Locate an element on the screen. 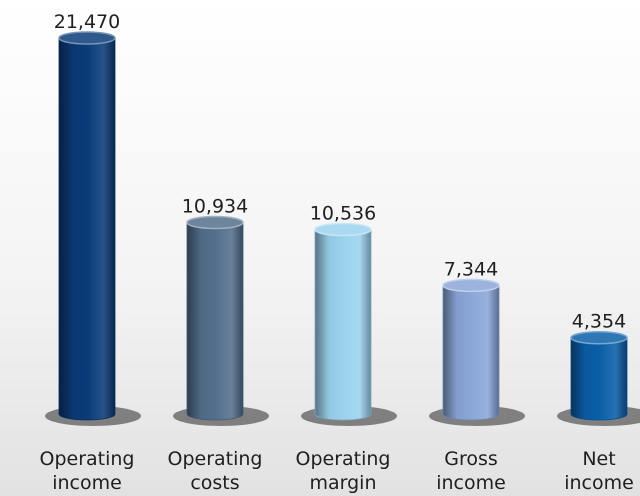 The image size is (640, 496). data-label: 21,470 is located at coordinates (87, 22).